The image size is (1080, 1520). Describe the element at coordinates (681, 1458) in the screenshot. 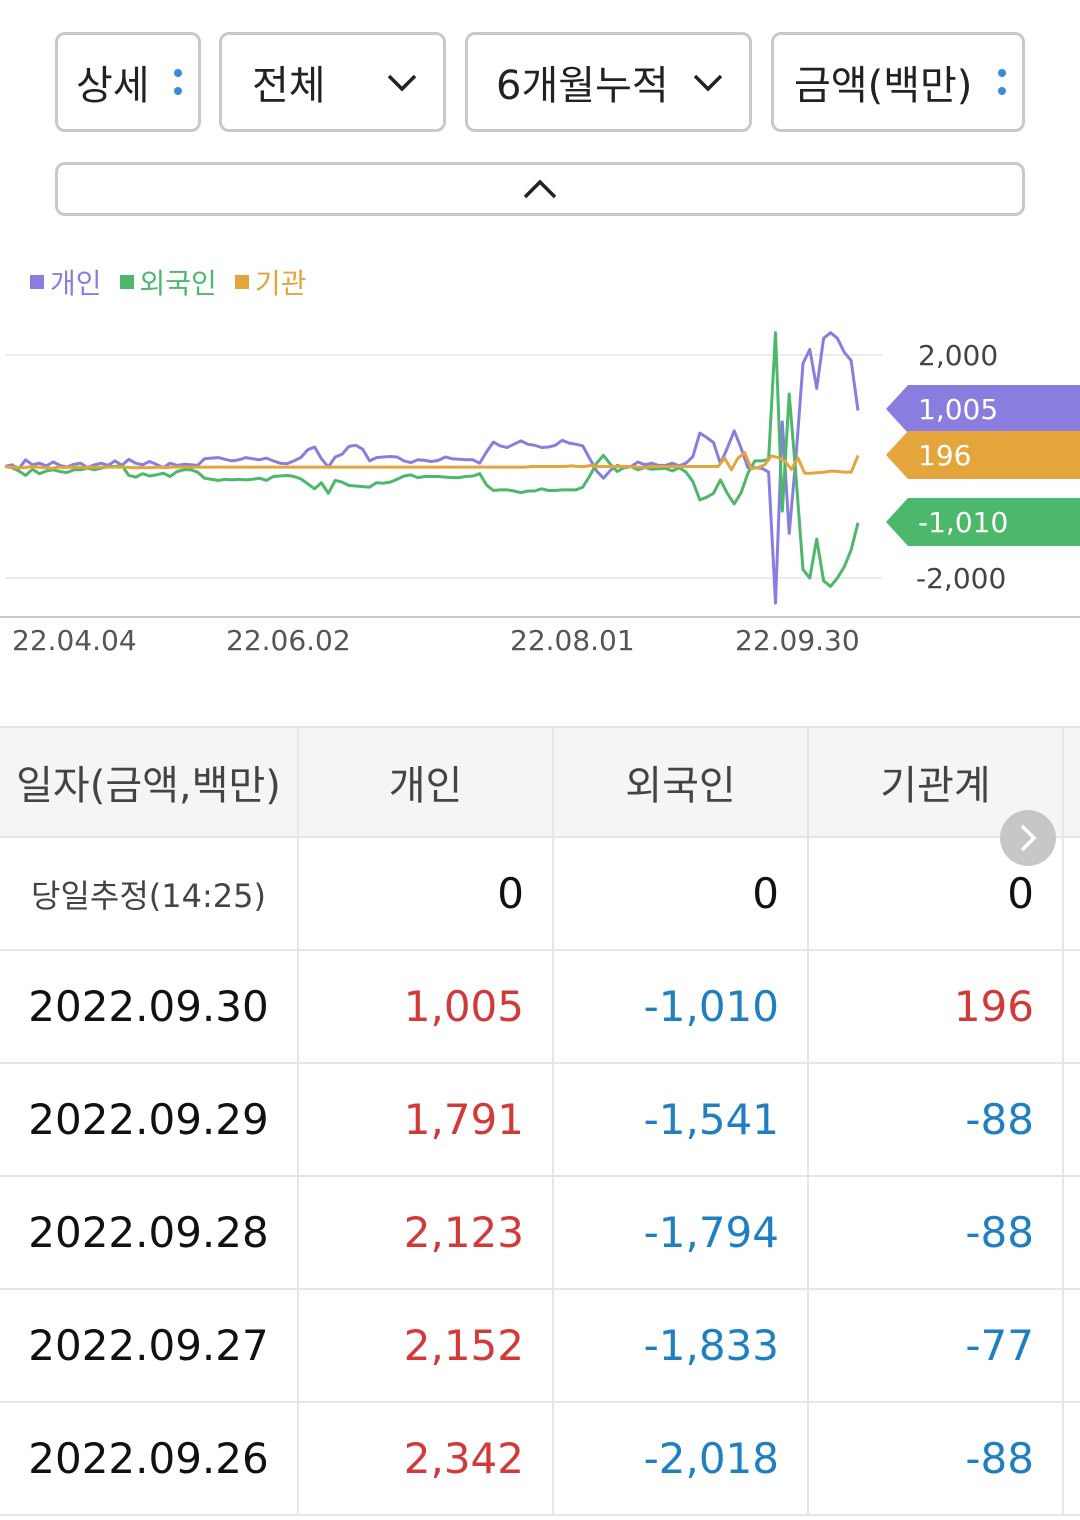

I see `row-foreign: -2,018` at that location.